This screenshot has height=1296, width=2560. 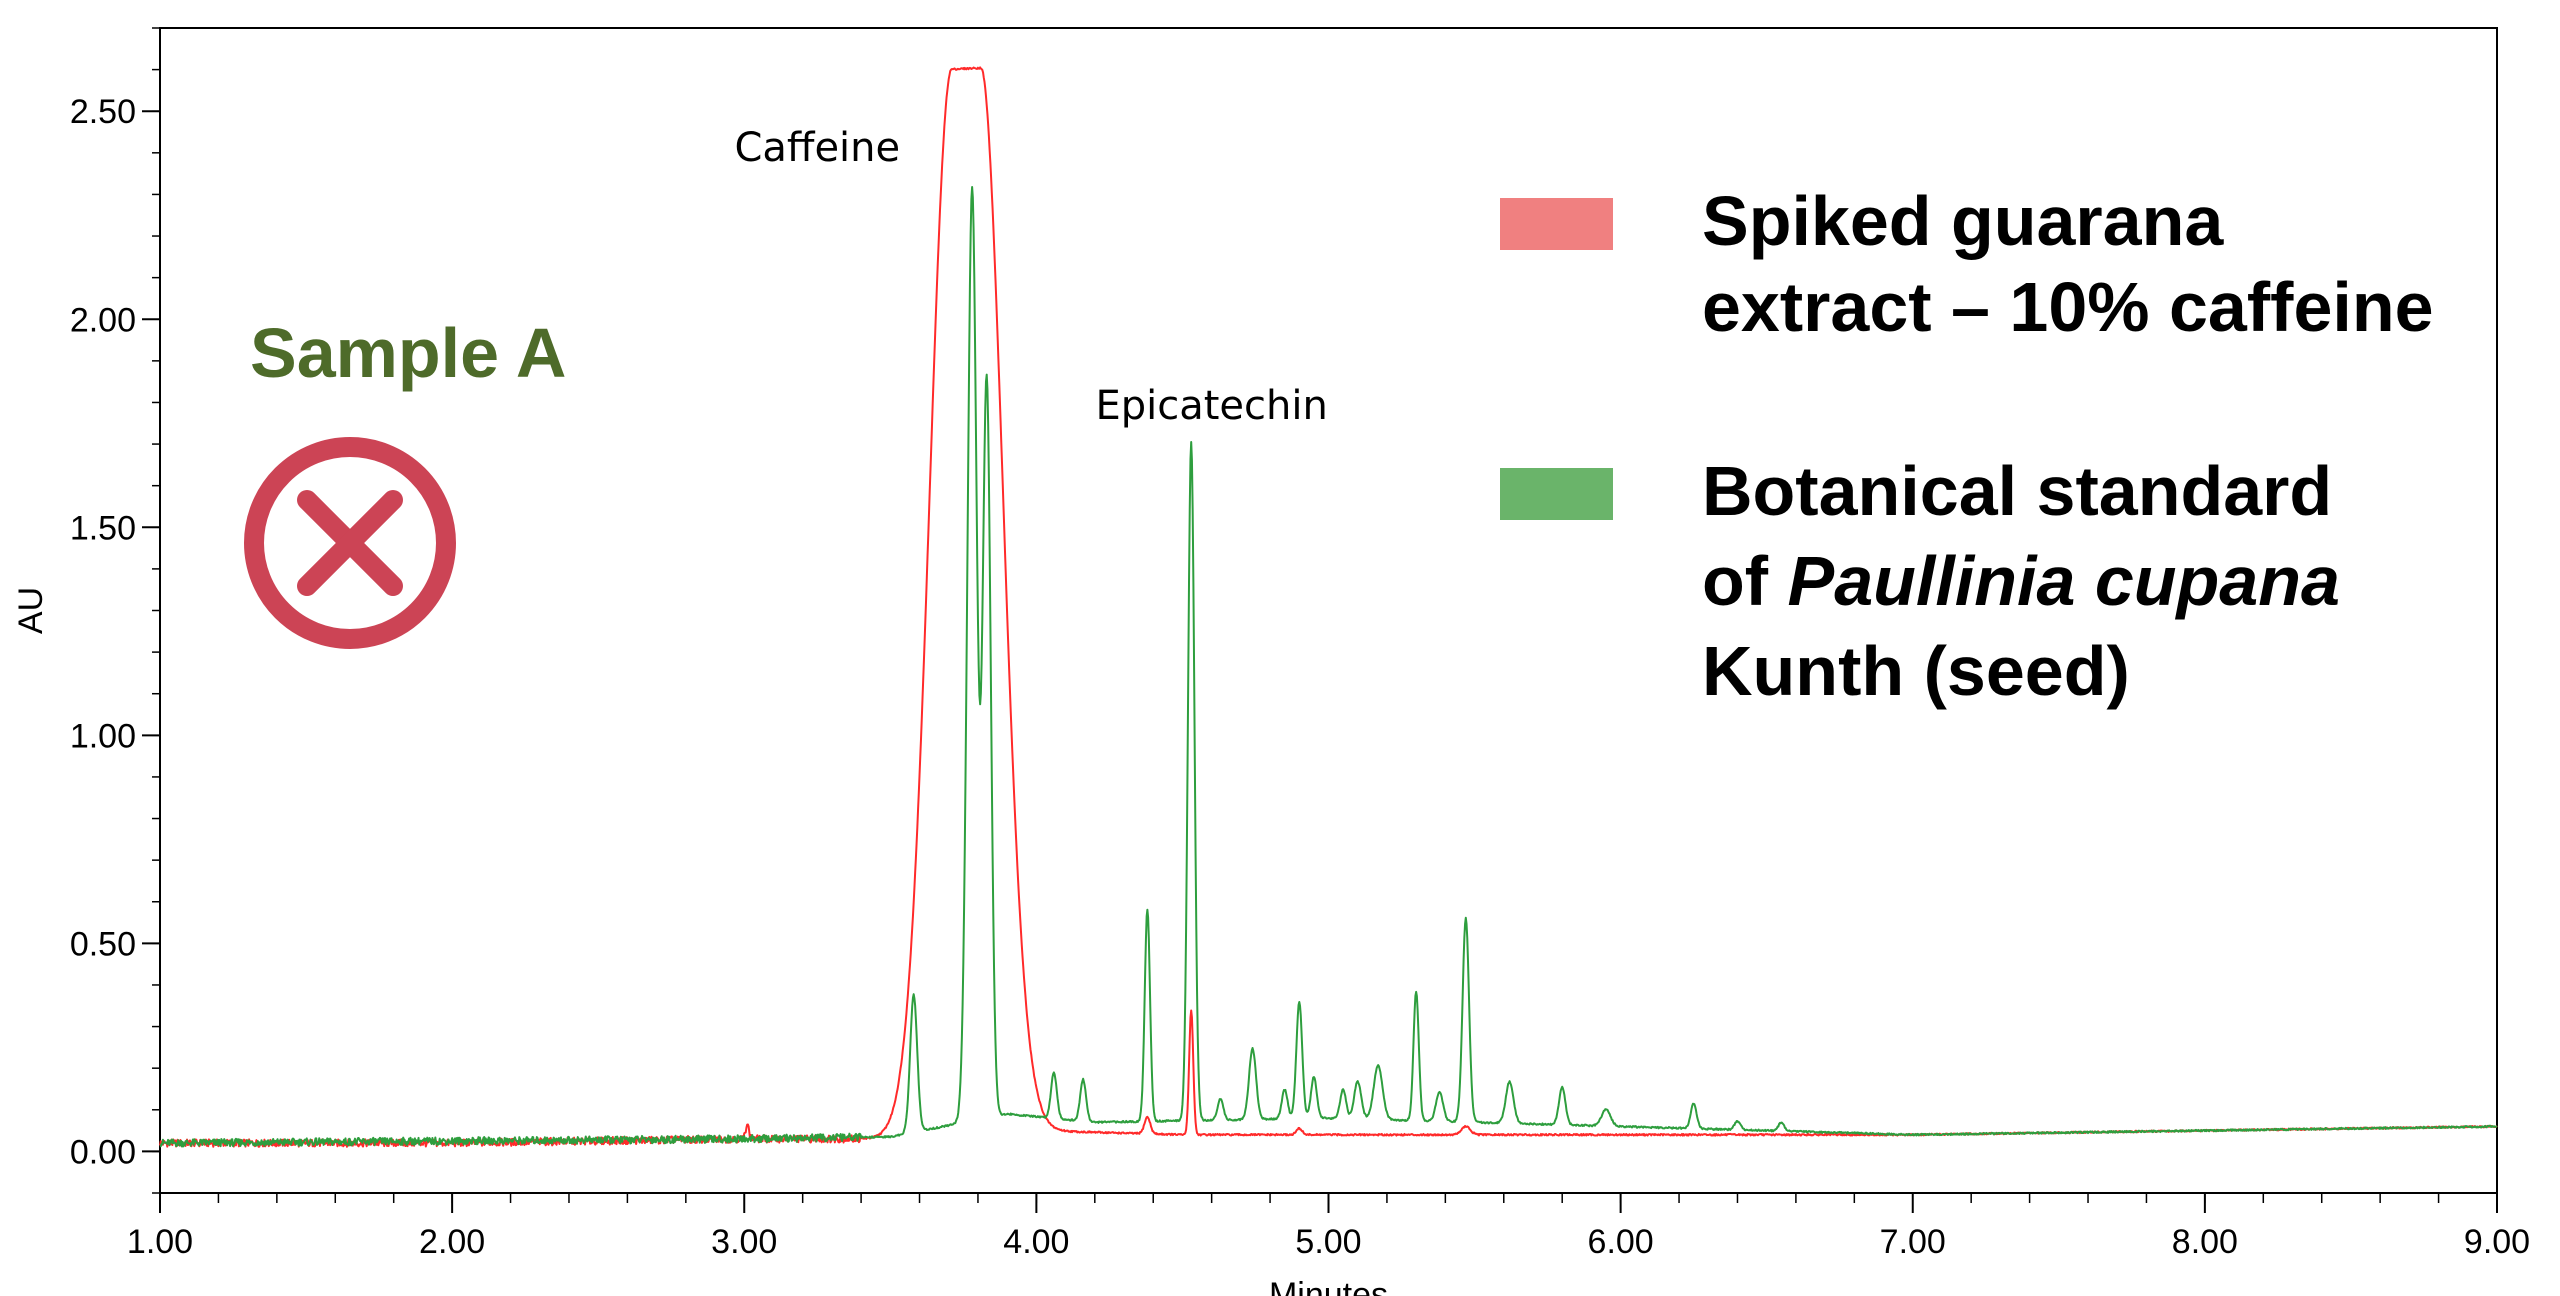 What do you see at coordinates (2205, 1242) in the screenshot?
I see `x-tick-label: 8.00` at bounding box center [2205, 1242].